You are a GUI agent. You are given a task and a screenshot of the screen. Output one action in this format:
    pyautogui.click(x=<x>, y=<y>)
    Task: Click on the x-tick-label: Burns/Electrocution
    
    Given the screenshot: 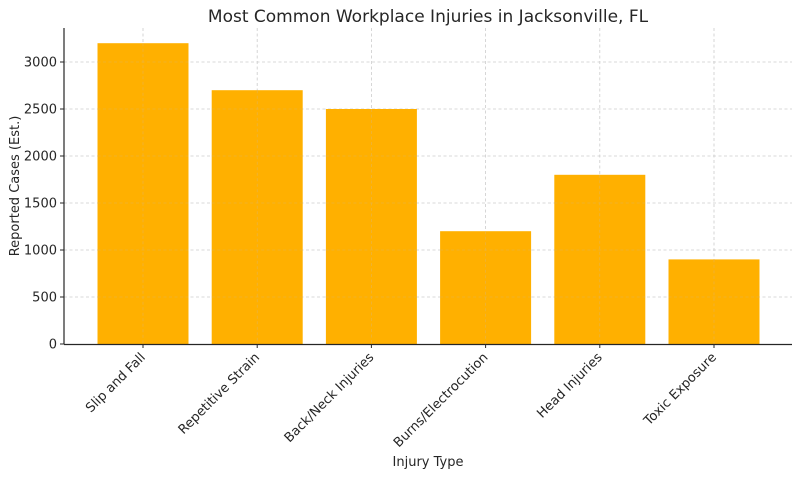 What is the action you would take?
    pyautogui.click(x=441, y=400)
    